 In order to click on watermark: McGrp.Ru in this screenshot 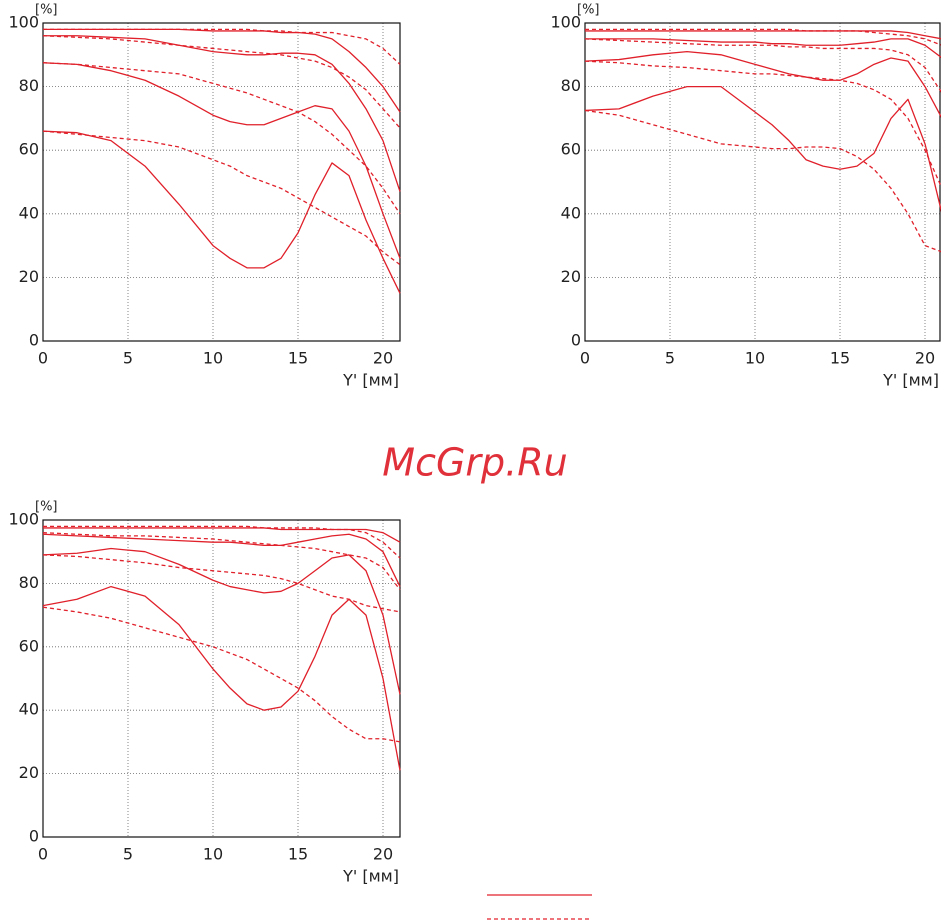, I will do `click(474, 463)`.